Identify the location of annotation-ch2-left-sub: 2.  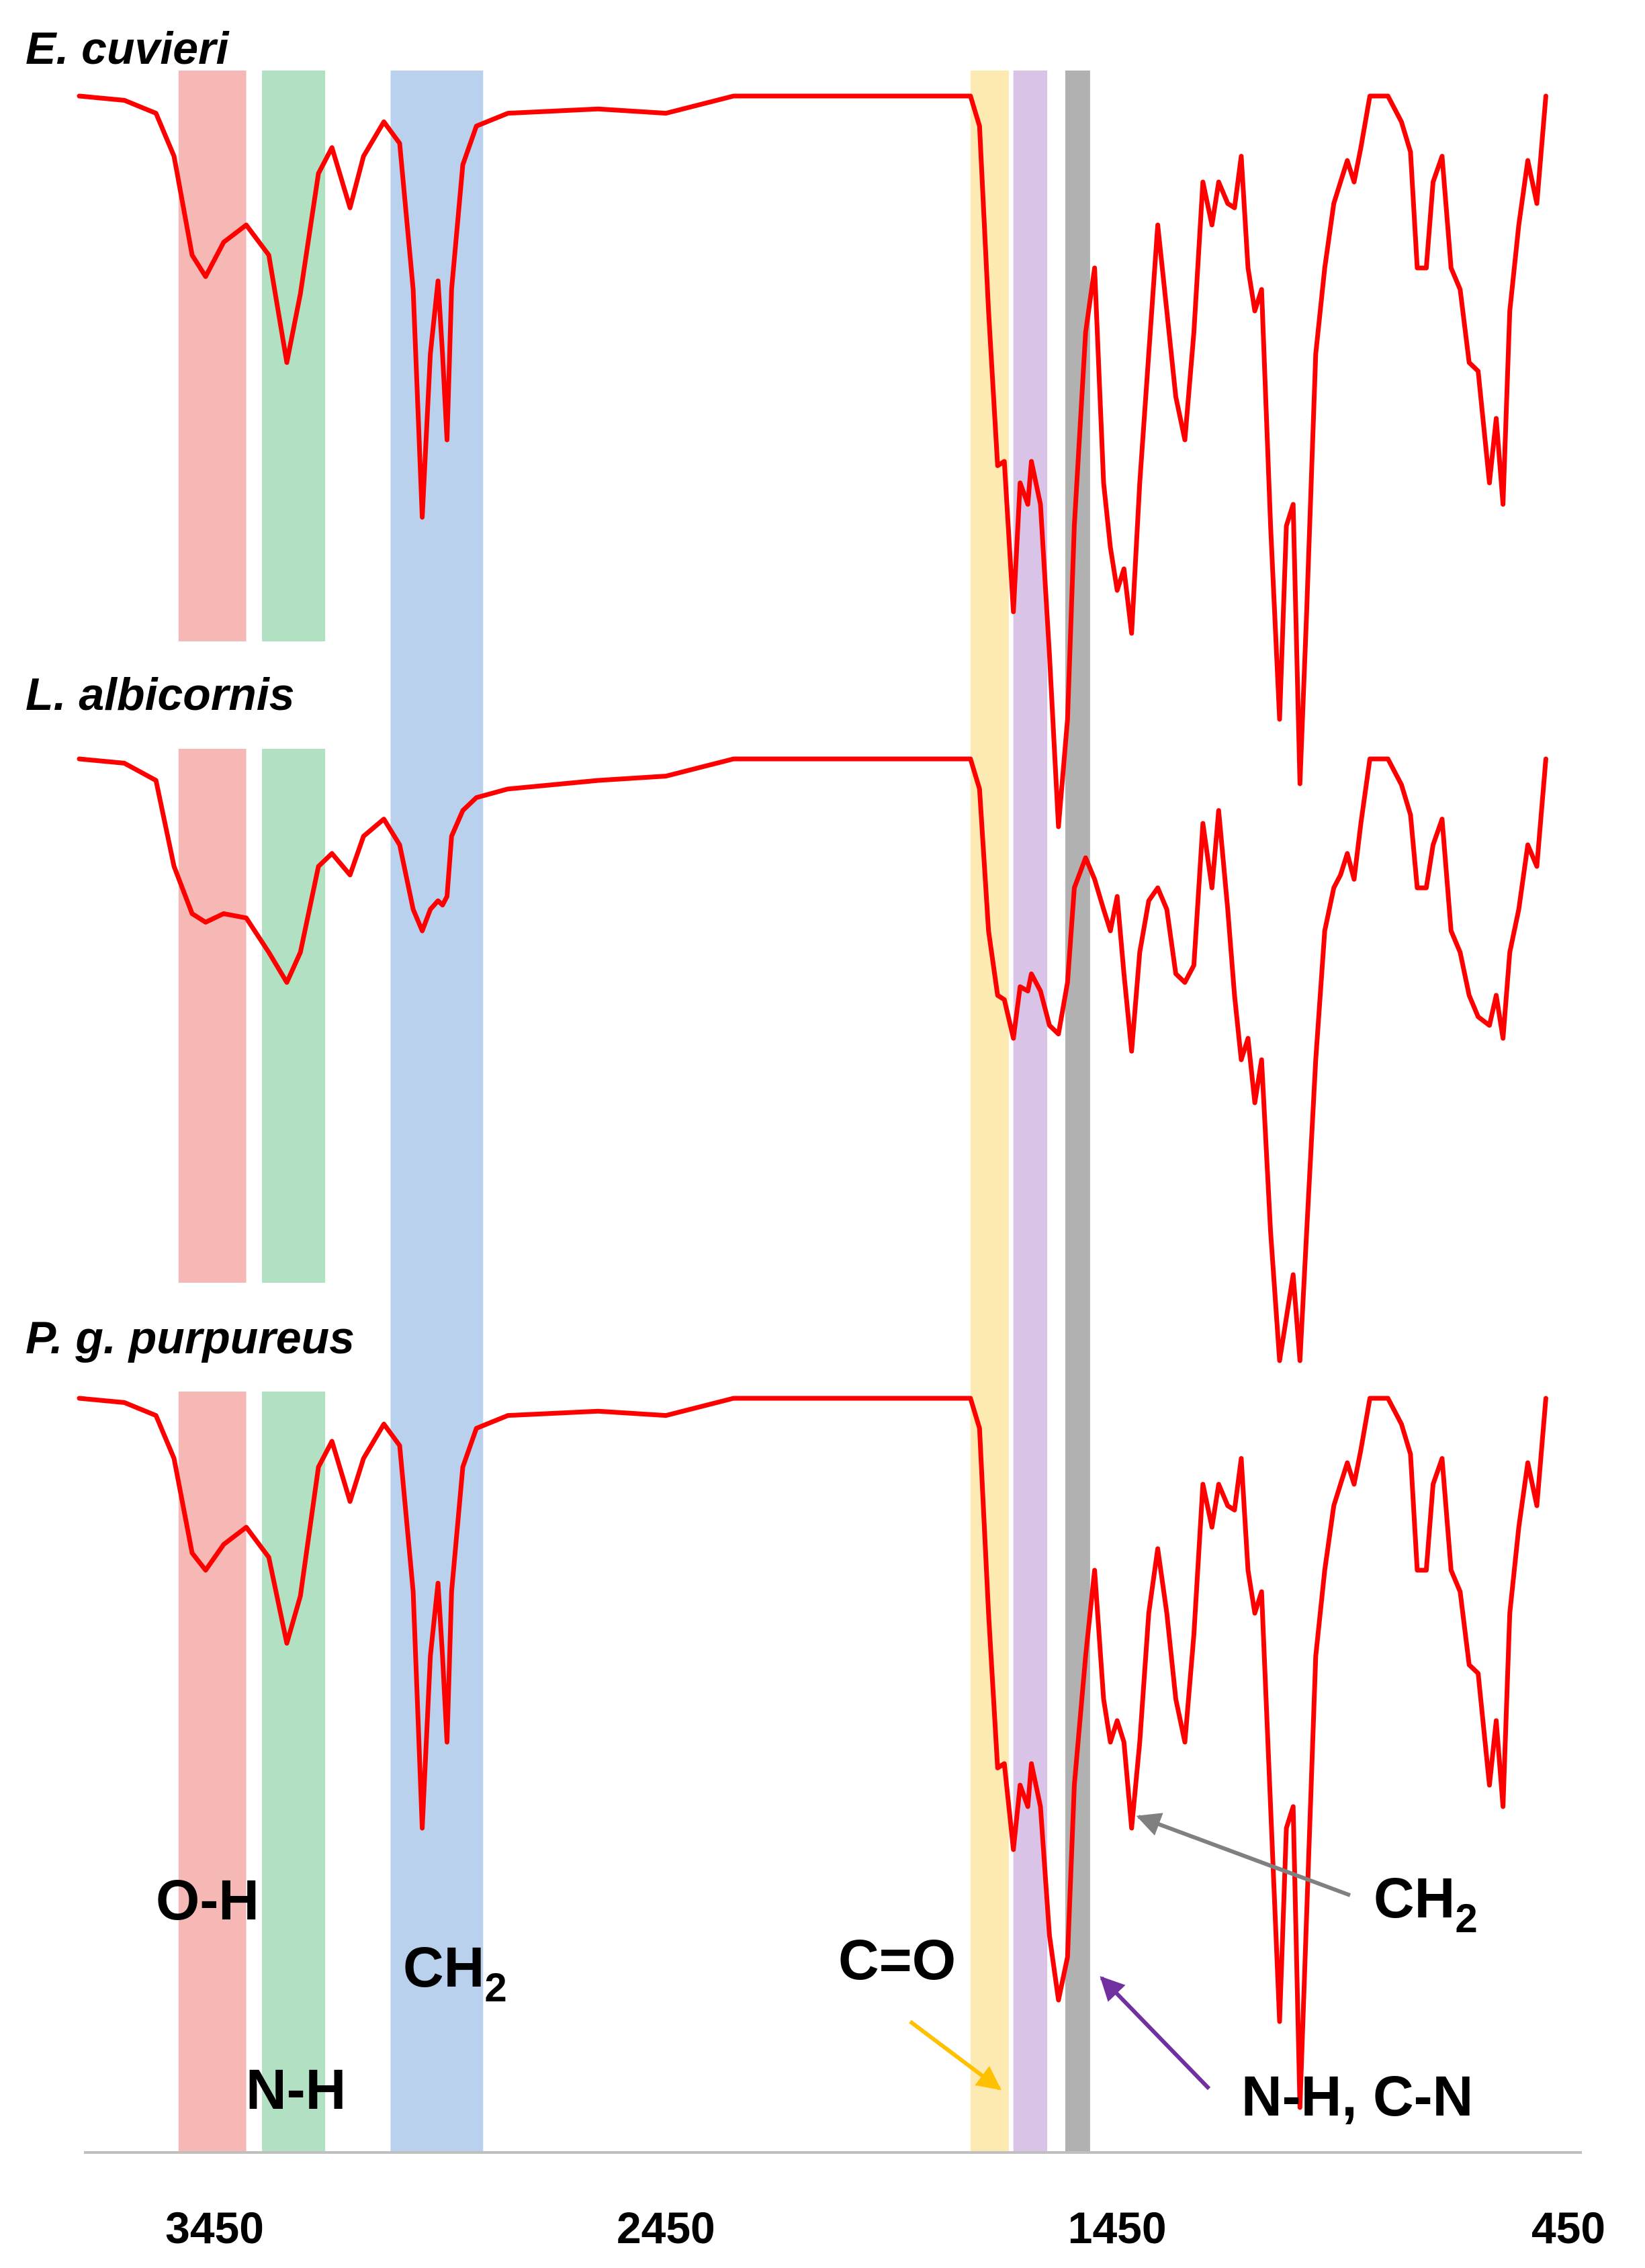
(495, 1987).